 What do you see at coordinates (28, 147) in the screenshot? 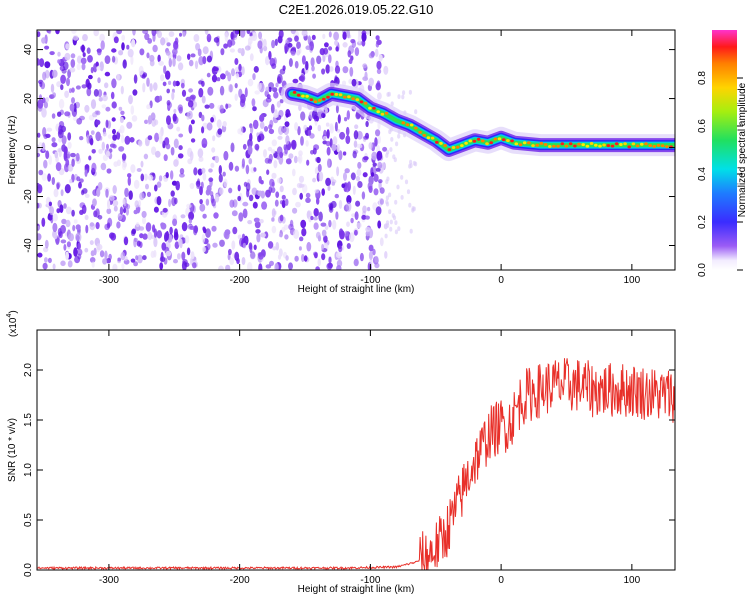
I see `y-tick-label: 0` at bounding box center [28, 147].